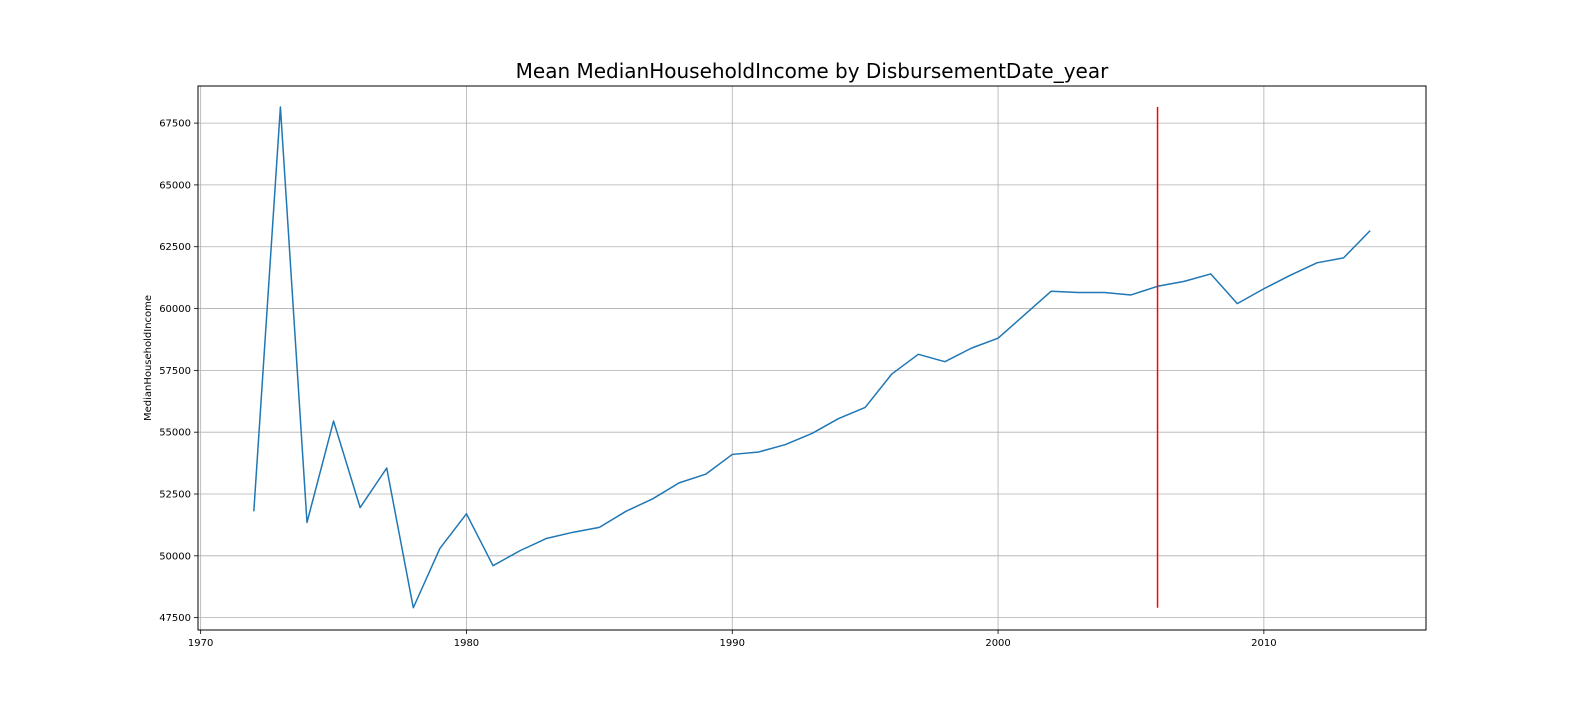  Describe the element at coordinates (175, 495) in the screenshot. I see `y-tick-label: 52500` at that location.